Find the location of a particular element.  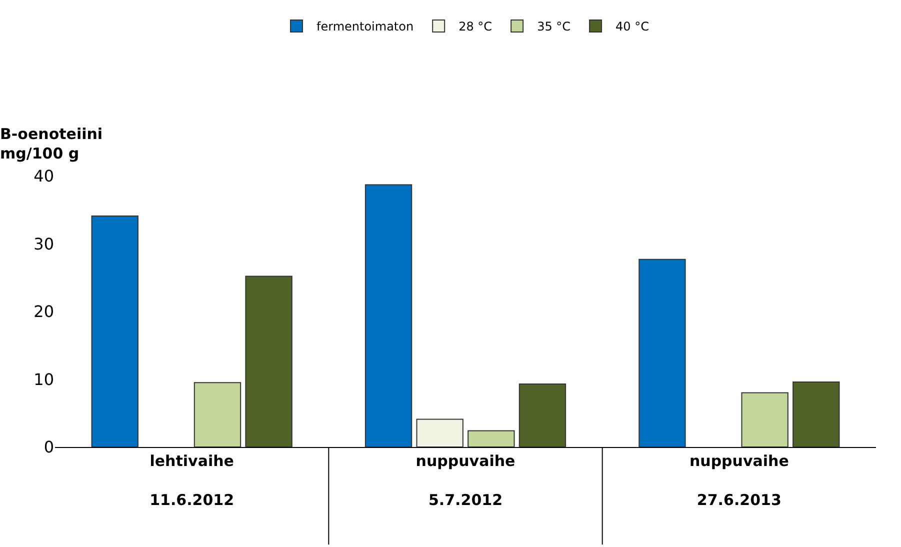

legend-label: 28 °C is located at coordinates (475, 27).